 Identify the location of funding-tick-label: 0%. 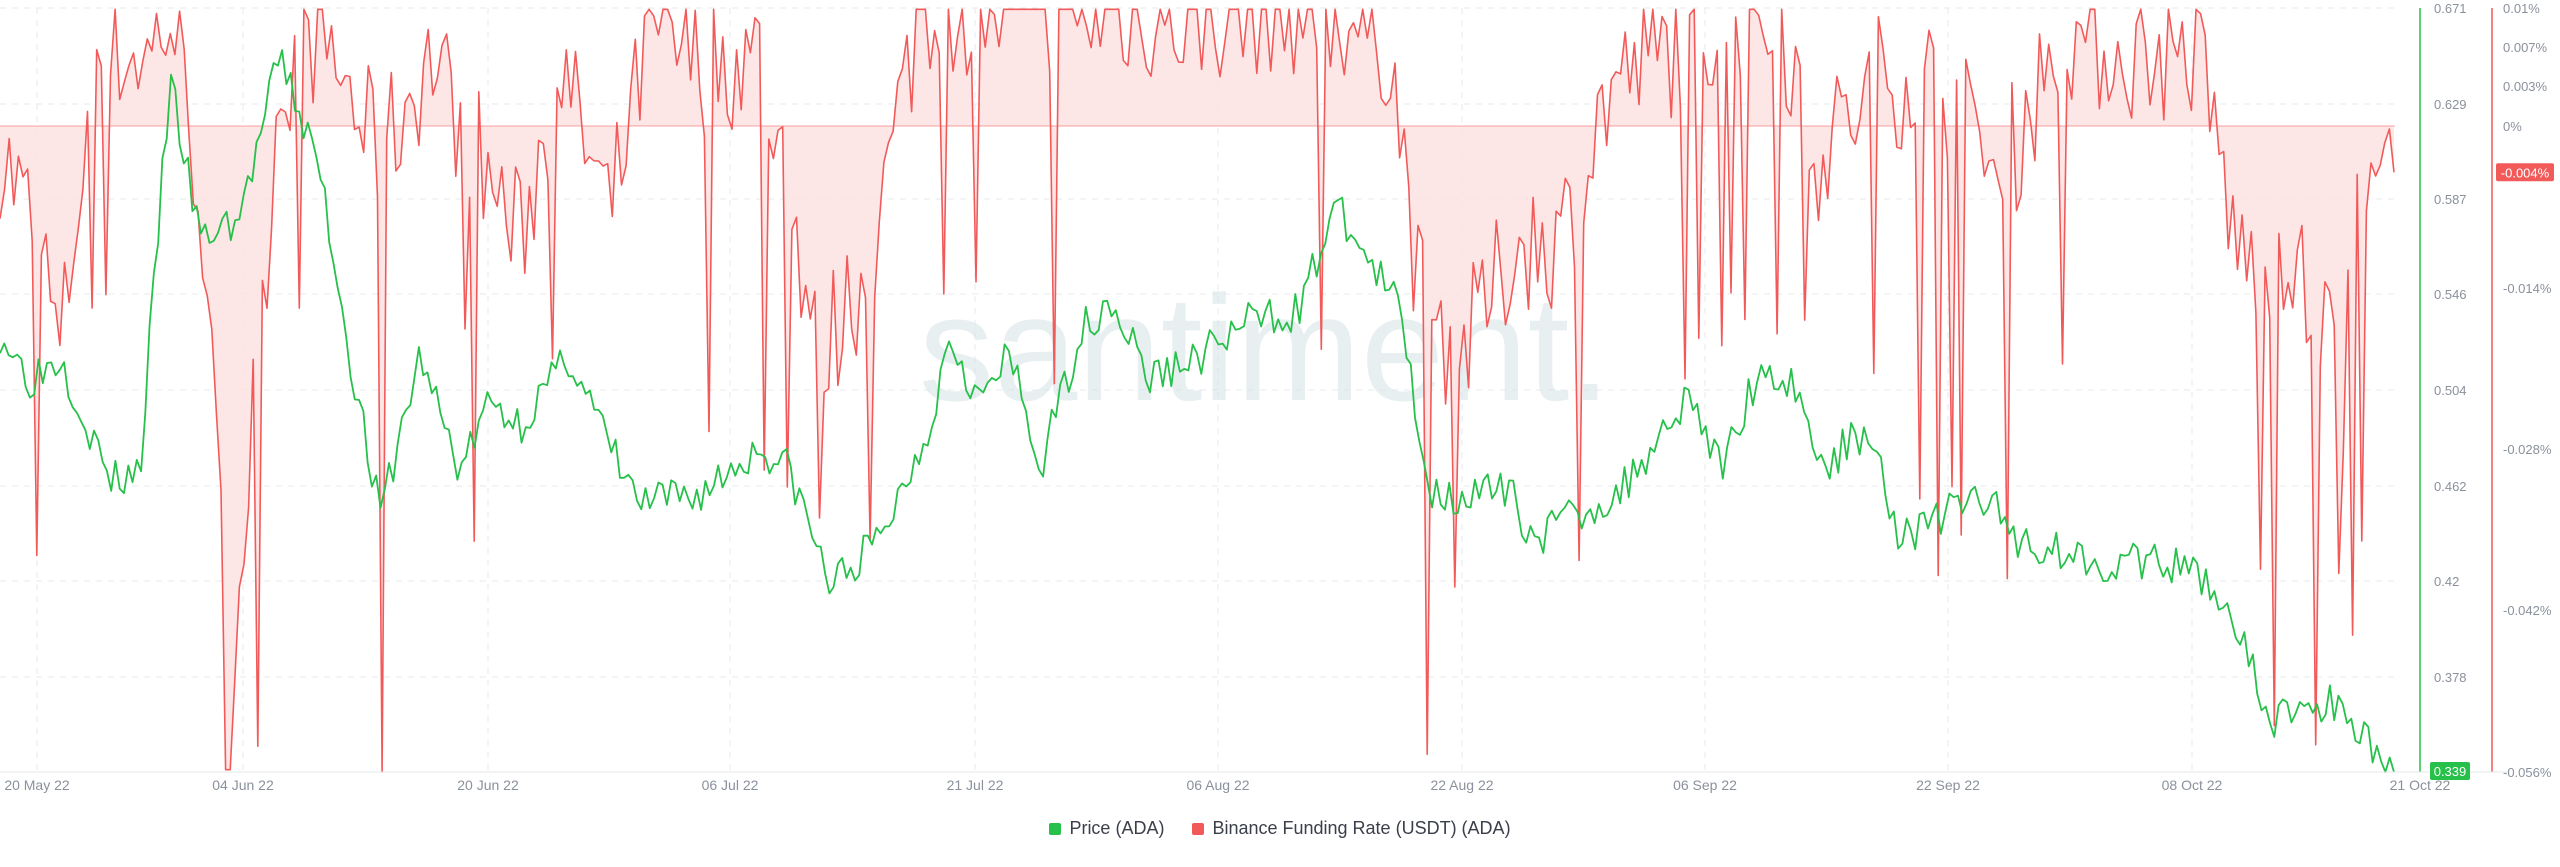
(2512, 126).